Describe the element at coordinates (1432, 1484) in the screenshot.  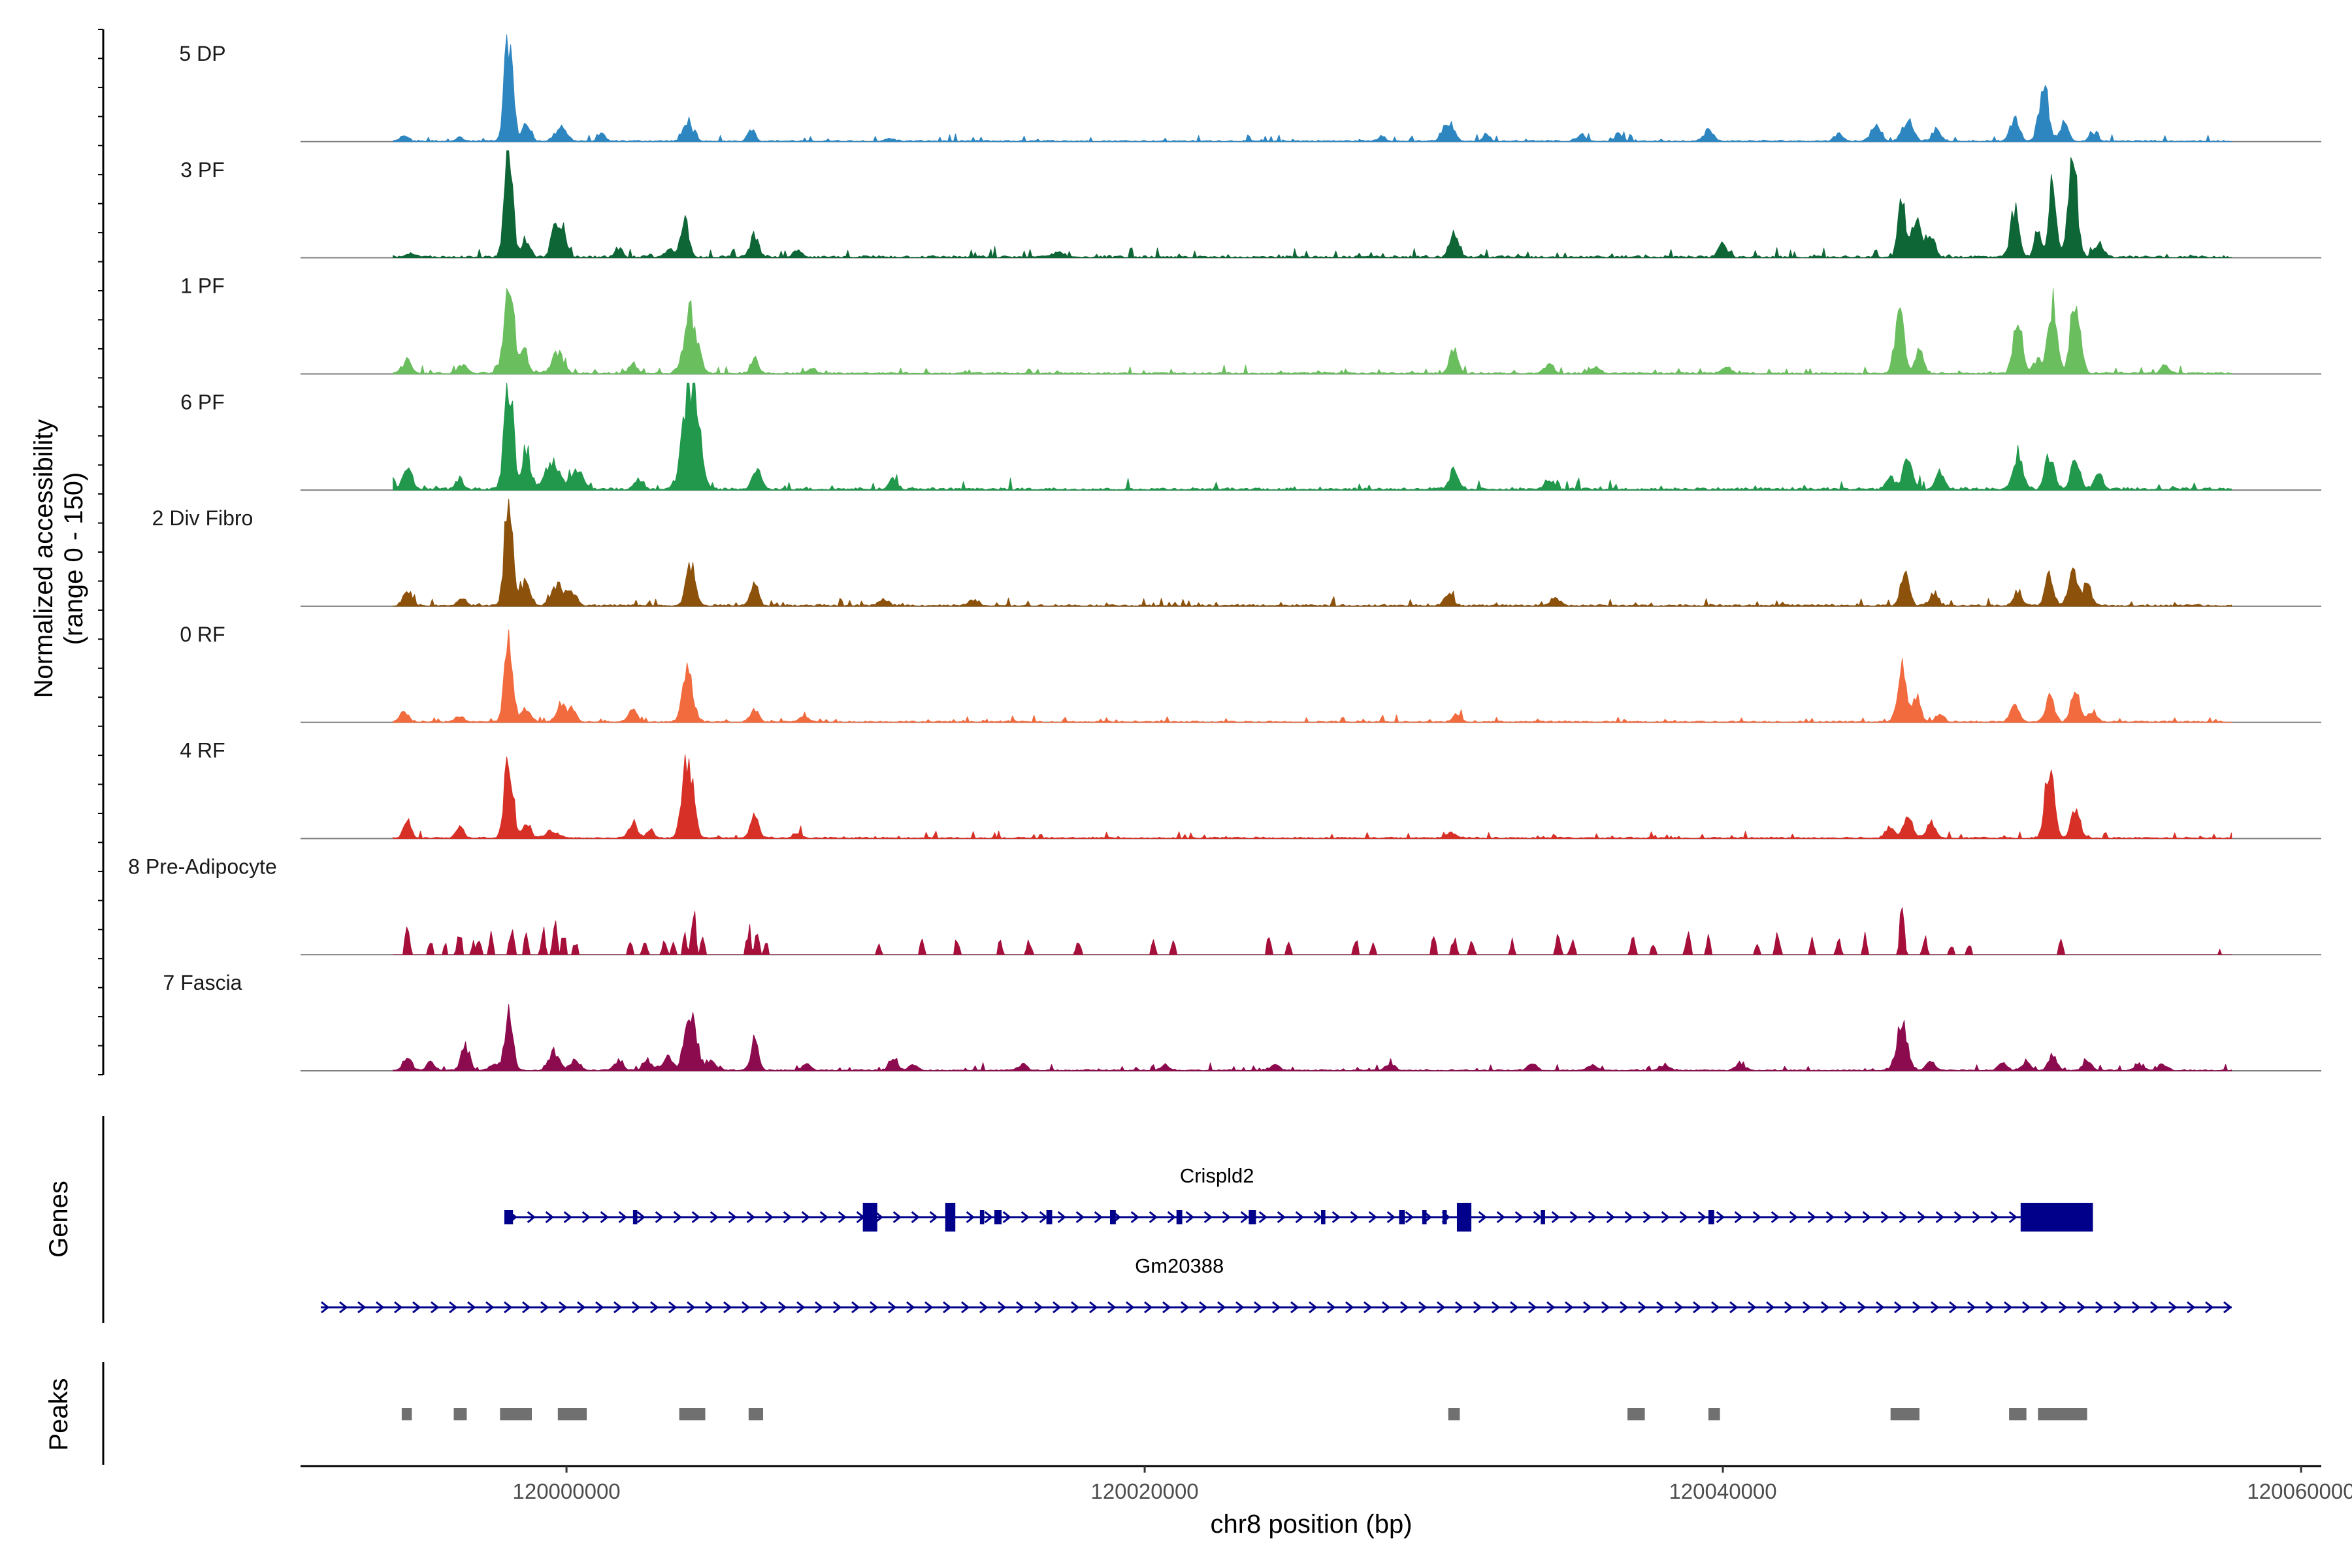
I see `x-axis: 120000000 120020000 120040000 120060000` at that location.